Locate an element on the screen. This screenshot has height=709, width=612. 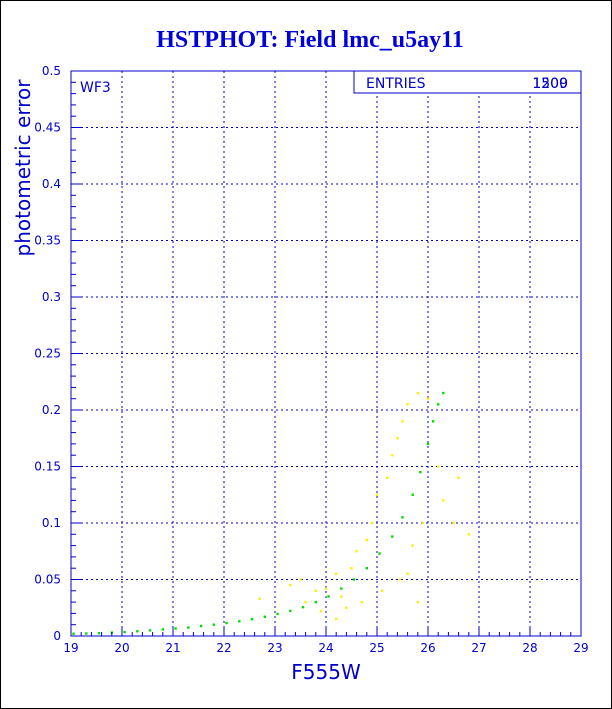
y-tick-label: 0.2 is located at coordinates (51, 410).